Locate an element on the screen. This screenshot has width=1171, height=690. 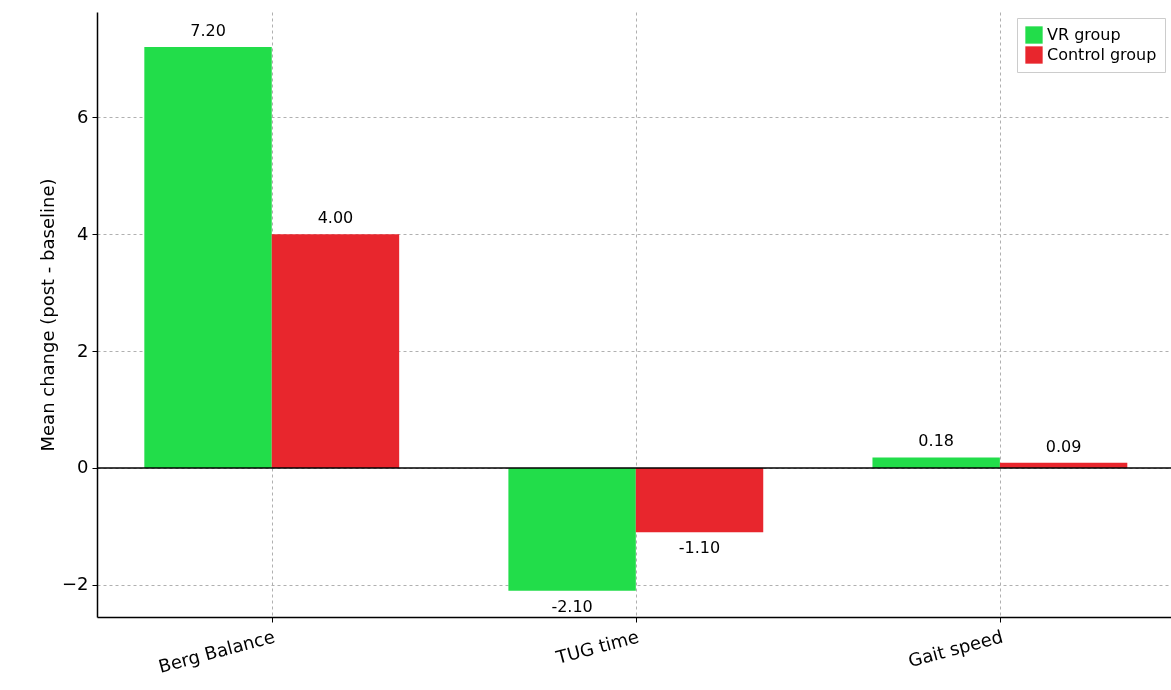
x-tick-label: Berg Balance is located at coordinates (216, 651).